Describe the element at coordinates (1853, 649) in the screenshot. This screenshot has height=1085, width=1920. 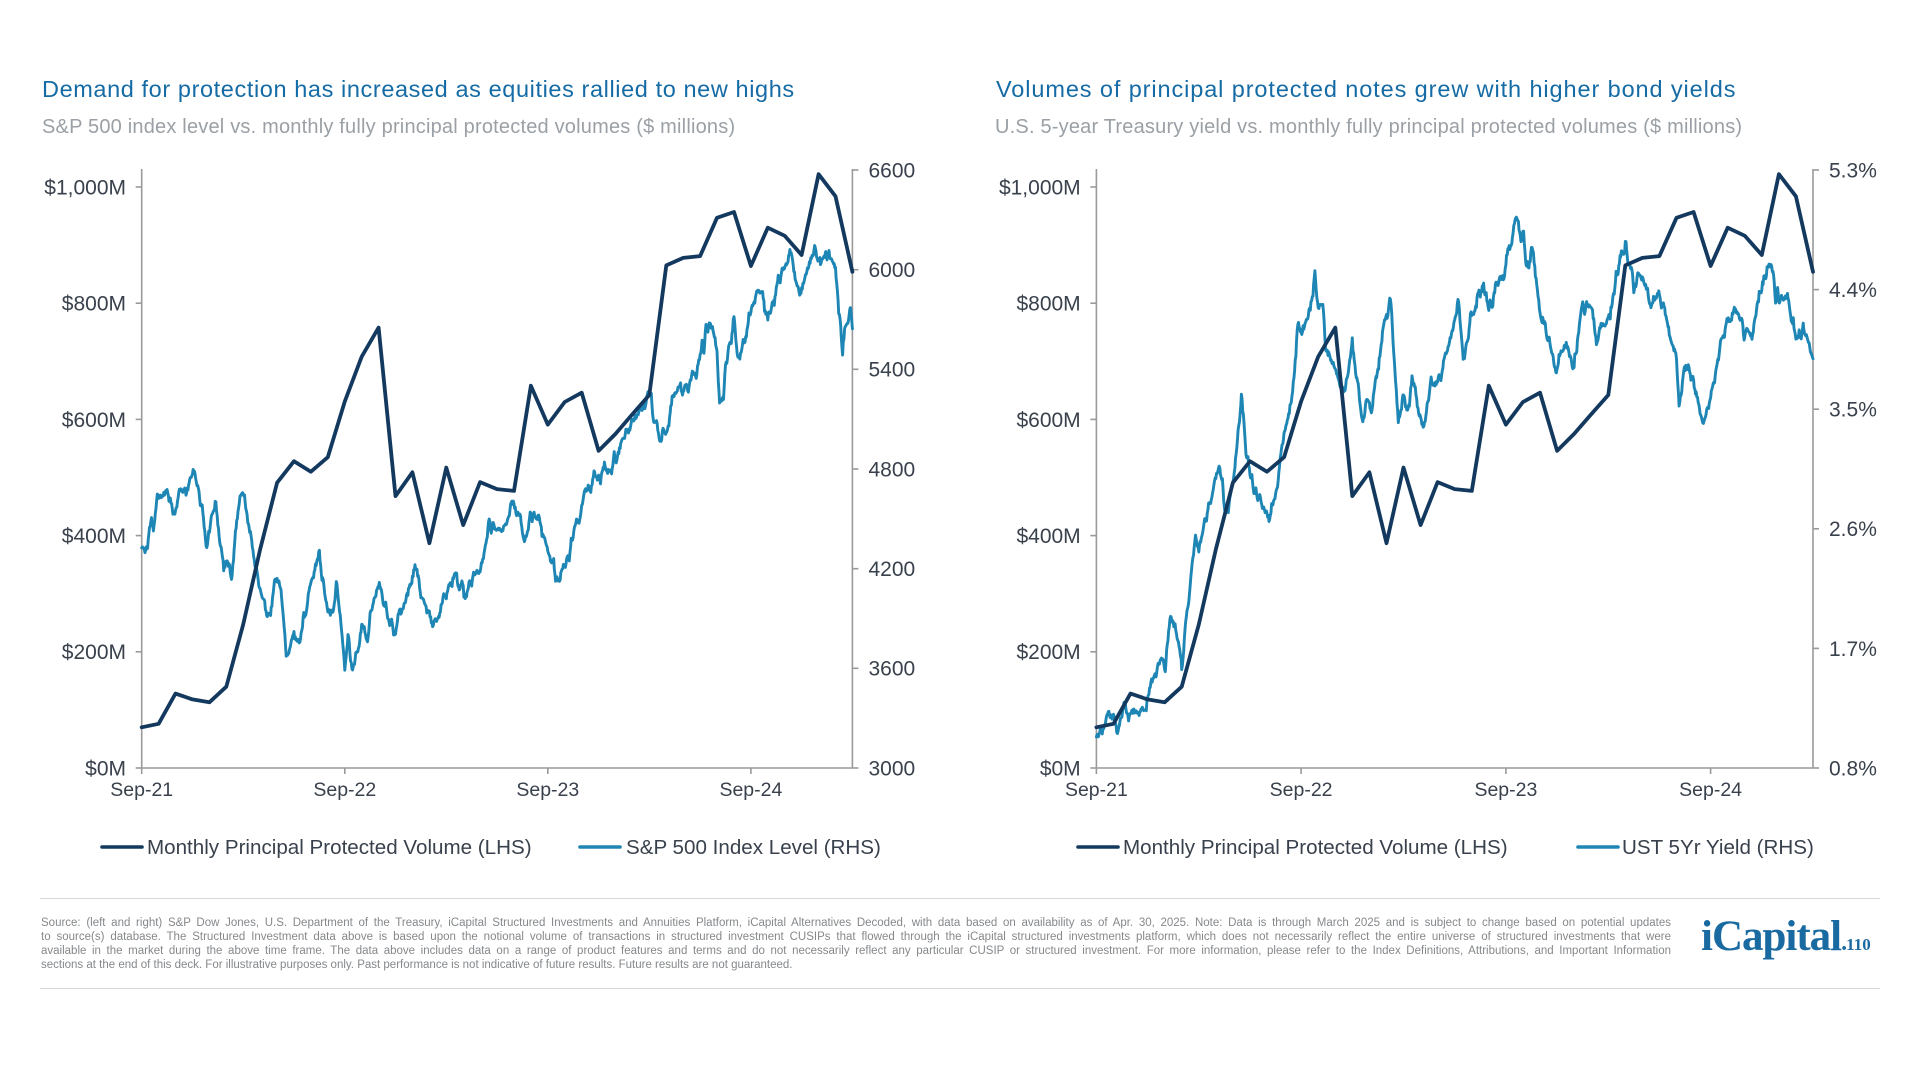
I see `svg-text: 1.7%` at that location.